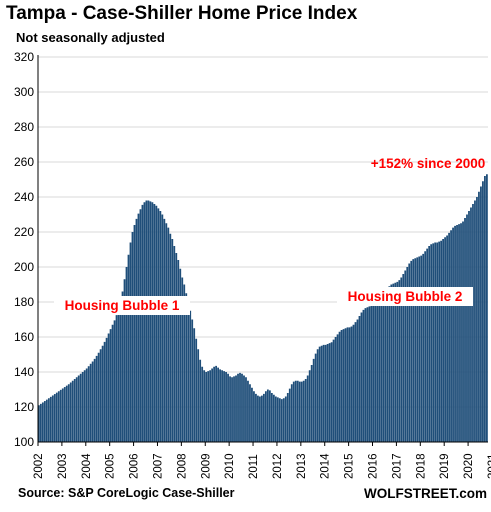  I want to click on y-tick-label: 100, so click(24, 442).